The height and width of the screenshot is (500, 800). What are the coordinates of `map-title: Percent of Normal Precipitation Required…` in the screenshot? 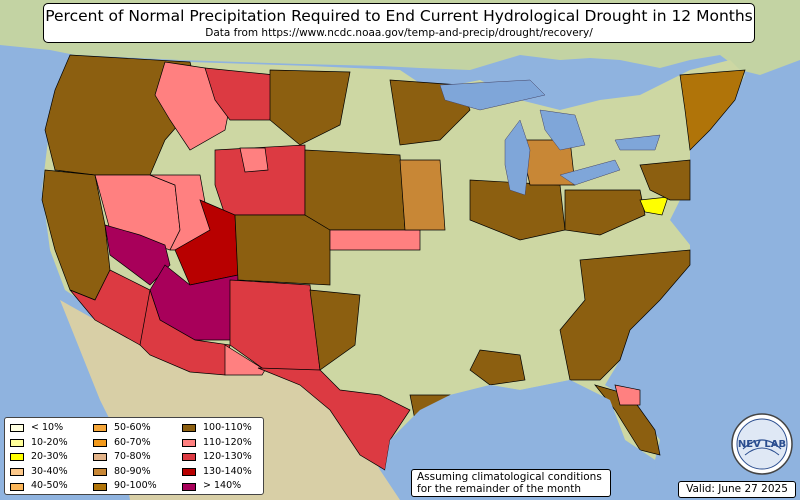 It's located at (399, 16).